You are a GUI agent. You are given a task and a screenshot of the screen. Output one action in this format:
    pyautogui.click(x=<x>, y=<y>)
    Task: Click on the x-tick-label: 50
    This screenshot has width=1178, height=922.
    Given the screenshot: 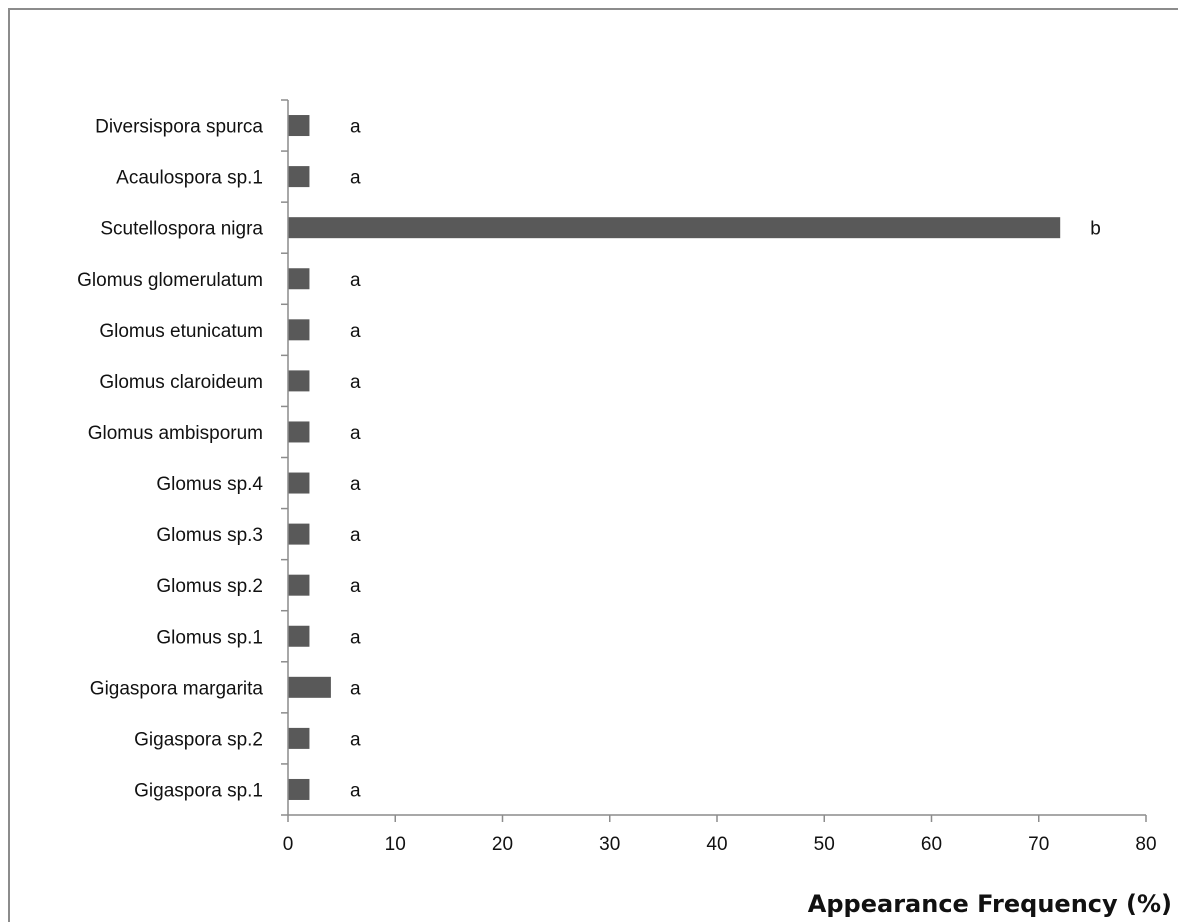 What is the action you would take?
    pyautogui.click(x=824, y=844)
    